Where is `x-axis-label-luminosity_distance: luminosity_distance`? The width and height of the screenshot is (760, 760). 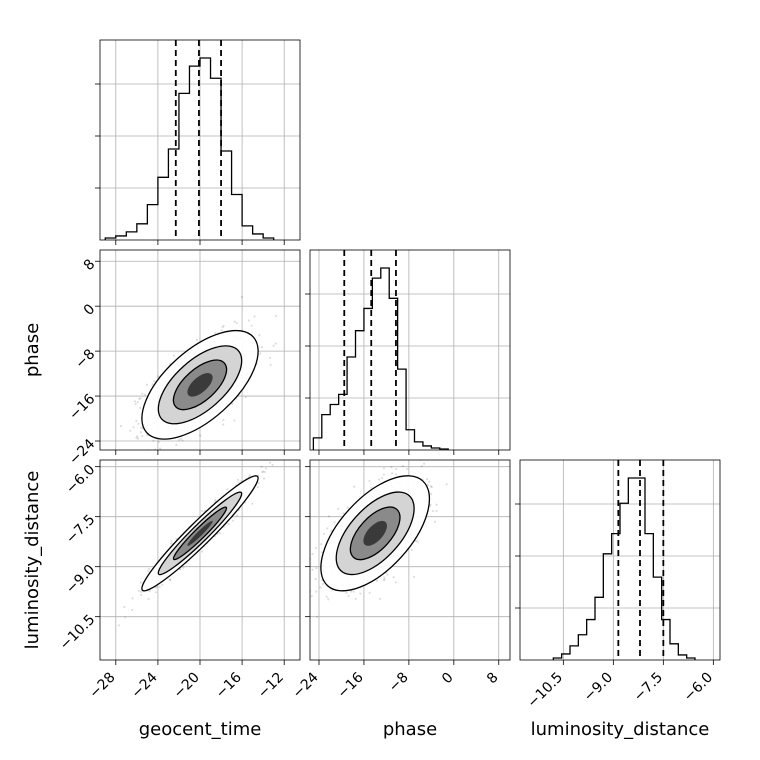 x-axis-label-luminosity_distance: luminosity_distance is located at coordinates (620, 729).